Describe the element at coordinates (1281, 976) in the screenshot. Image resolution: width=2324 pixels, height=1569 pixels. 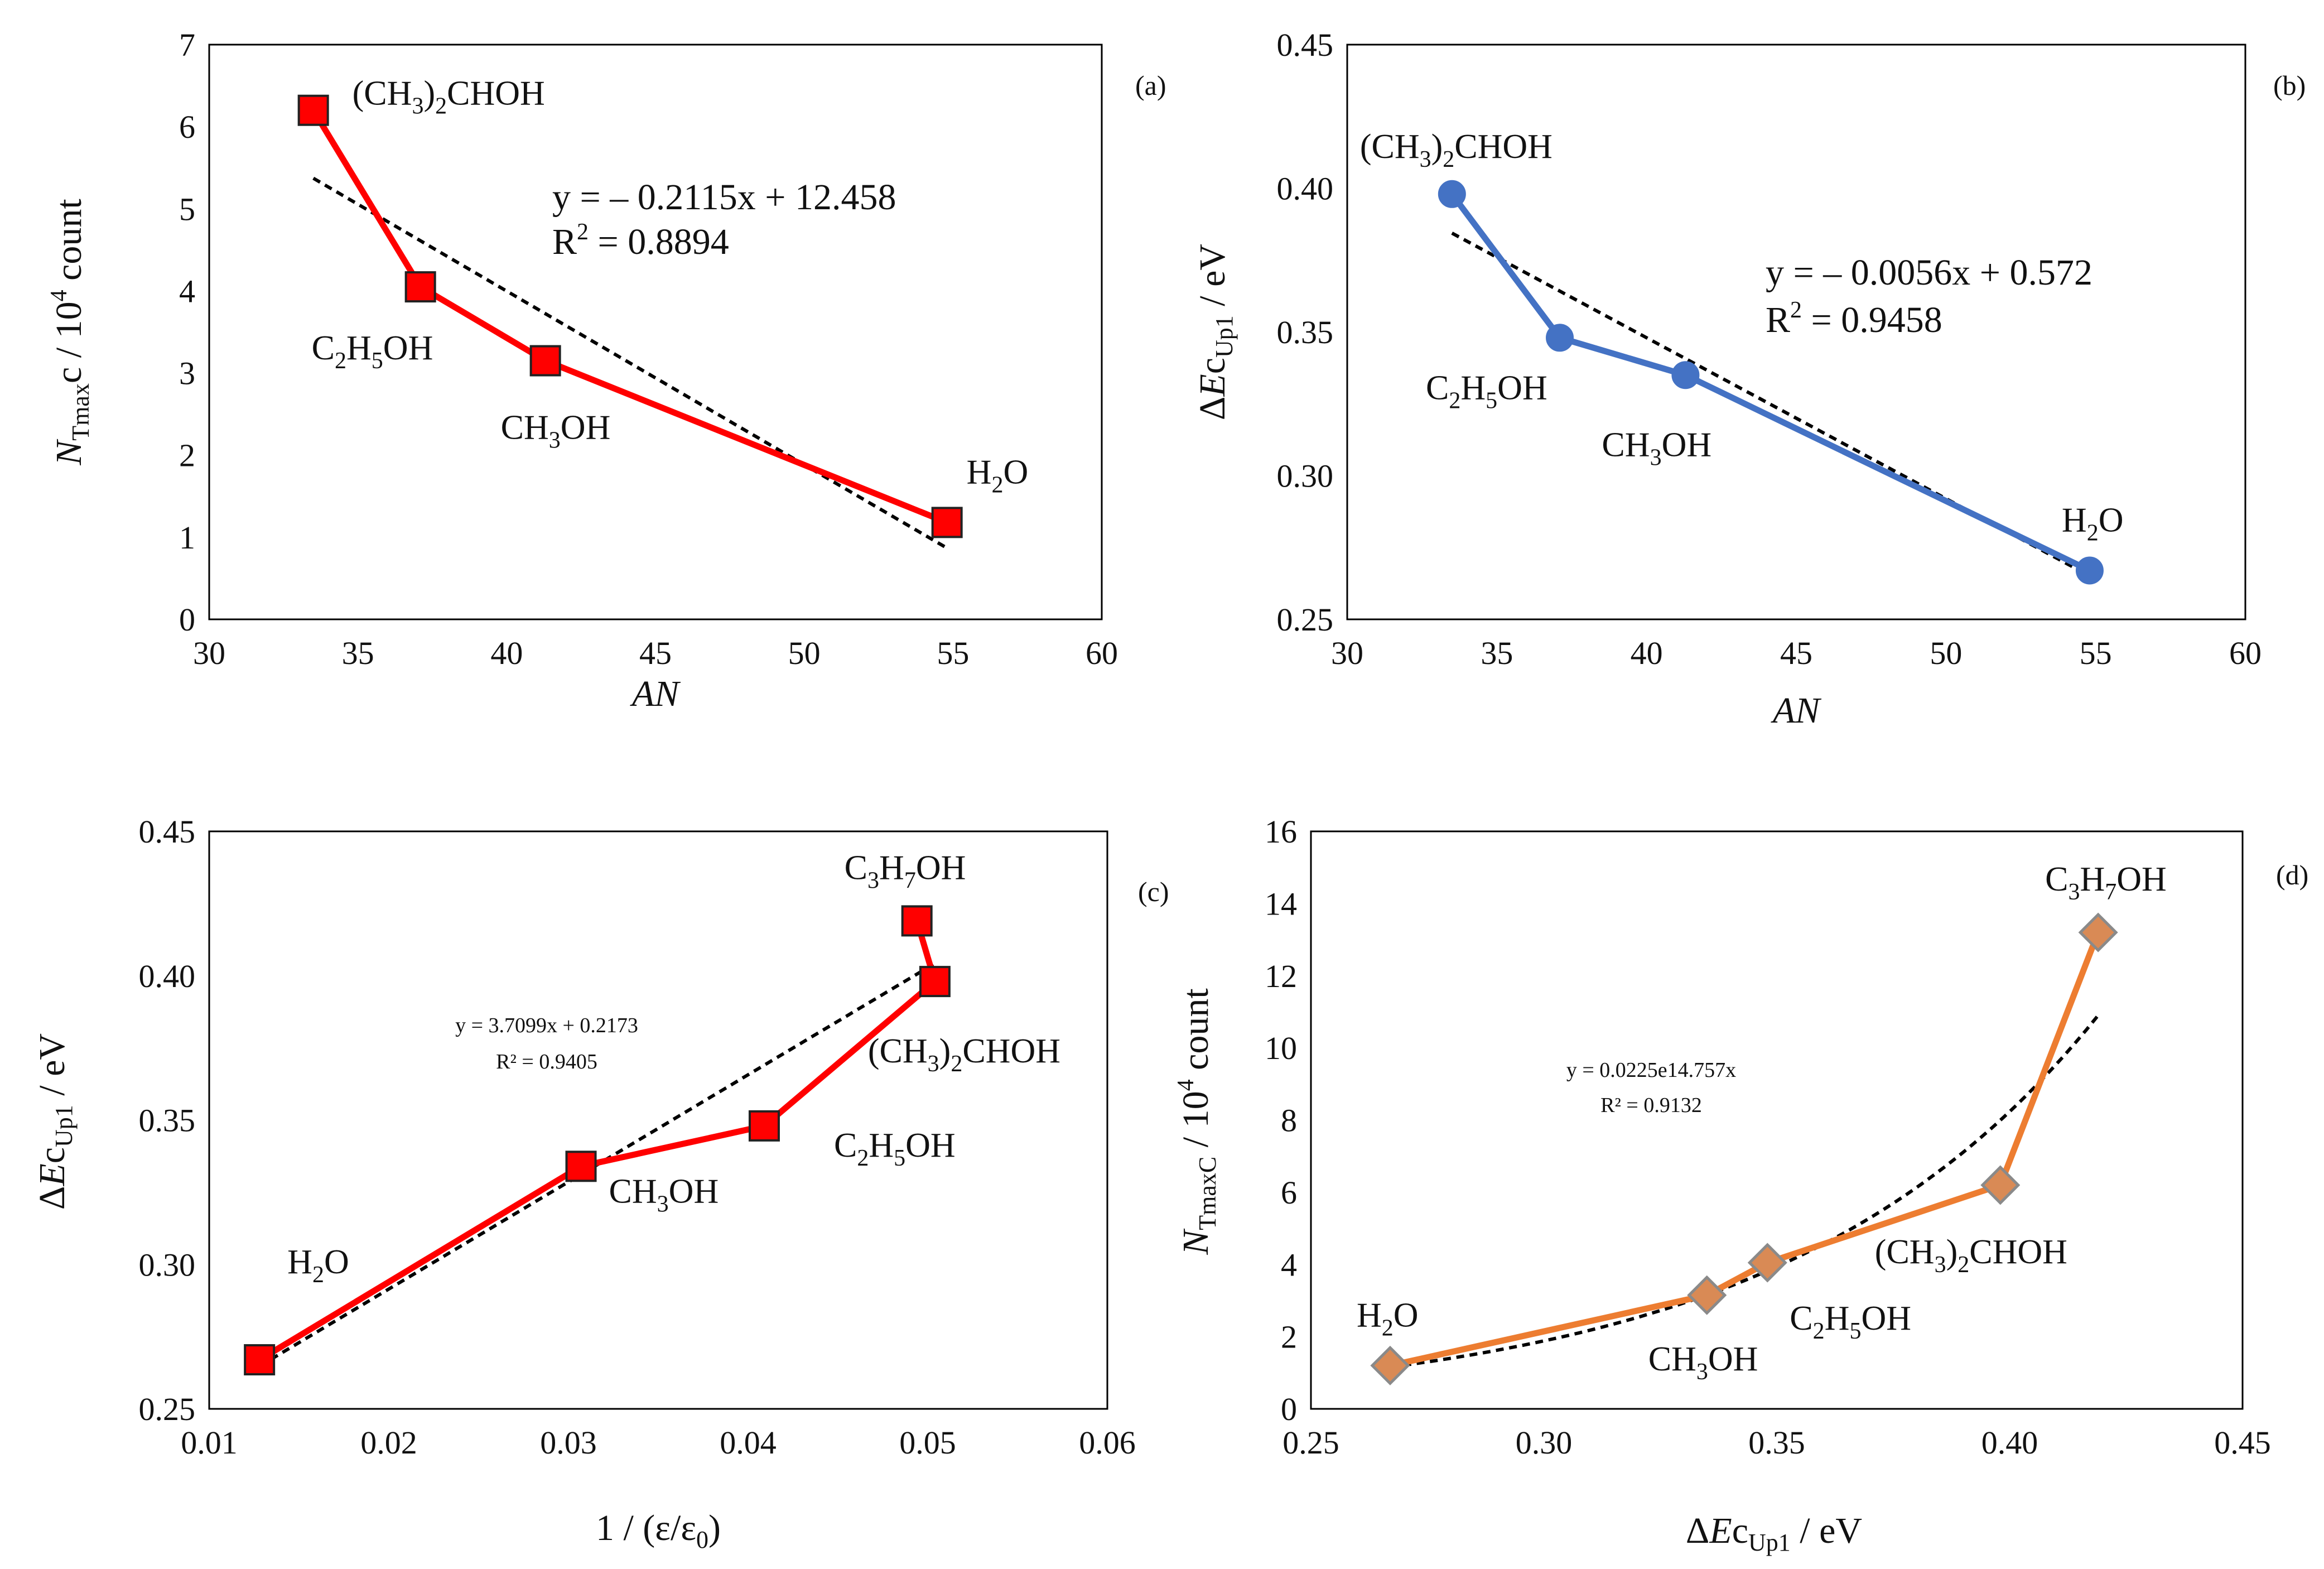
I see `y-tick-label: 12` at that location.